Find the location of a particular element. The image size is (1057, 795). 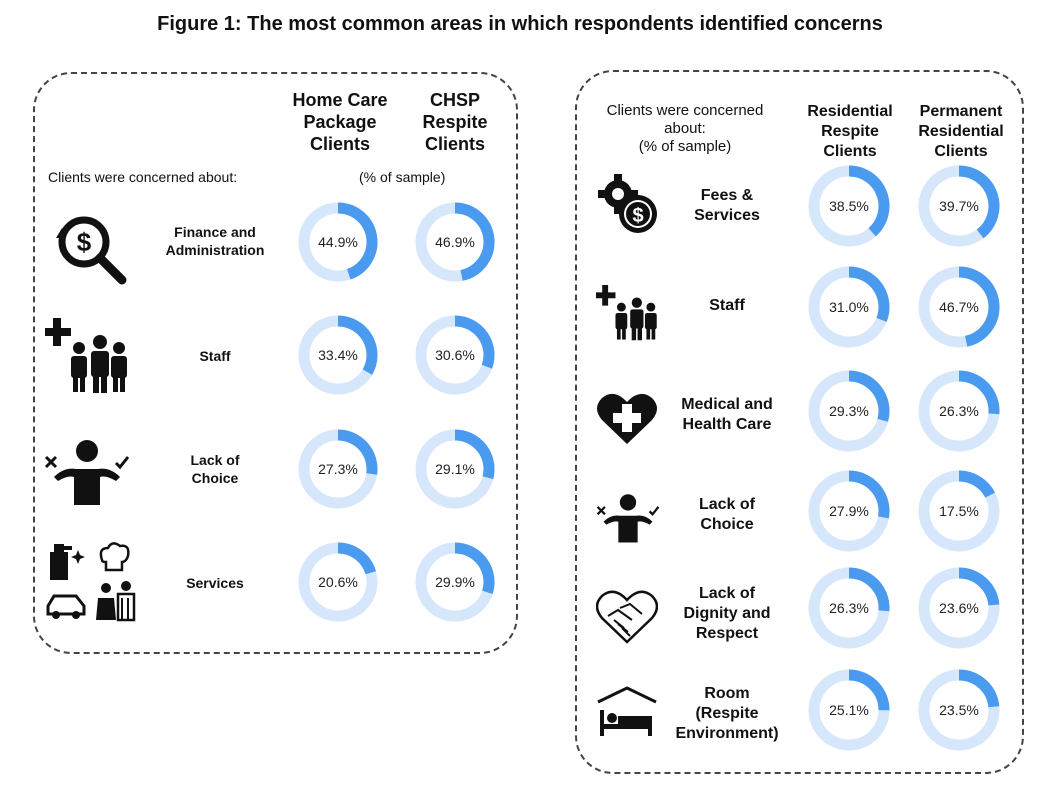

dignity-hands-icon is located at coordinates (627, 617).